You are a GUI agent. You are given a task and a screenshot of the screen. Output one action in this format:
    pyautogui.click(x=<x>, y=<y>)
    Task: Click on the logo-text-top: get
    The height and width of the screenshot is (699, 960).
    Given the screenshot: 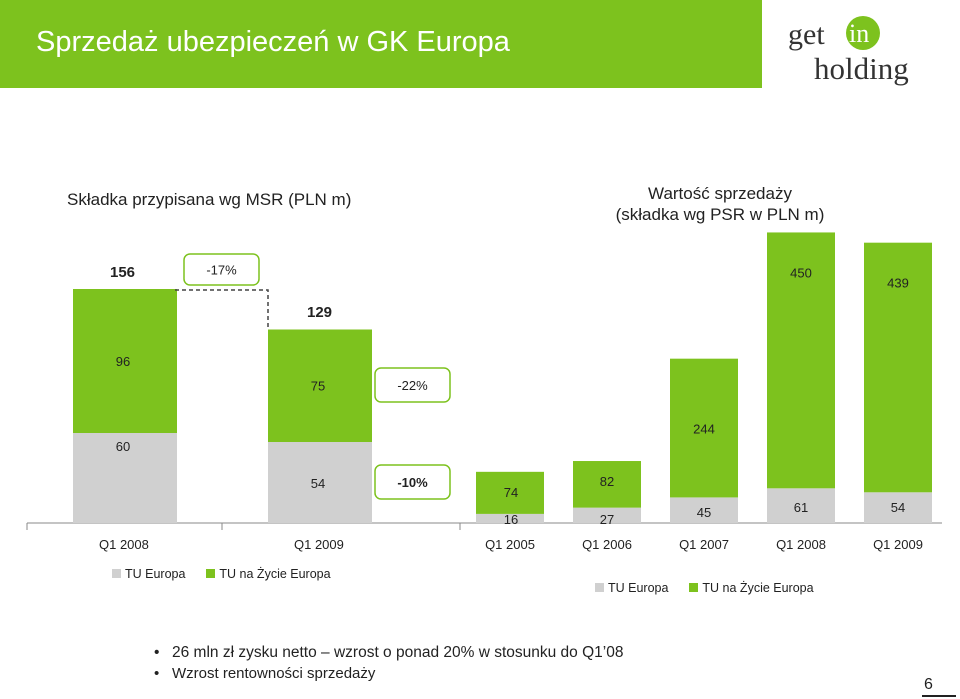 What is the action you would take?
    pyautogui.click(x=806, y=34)
    